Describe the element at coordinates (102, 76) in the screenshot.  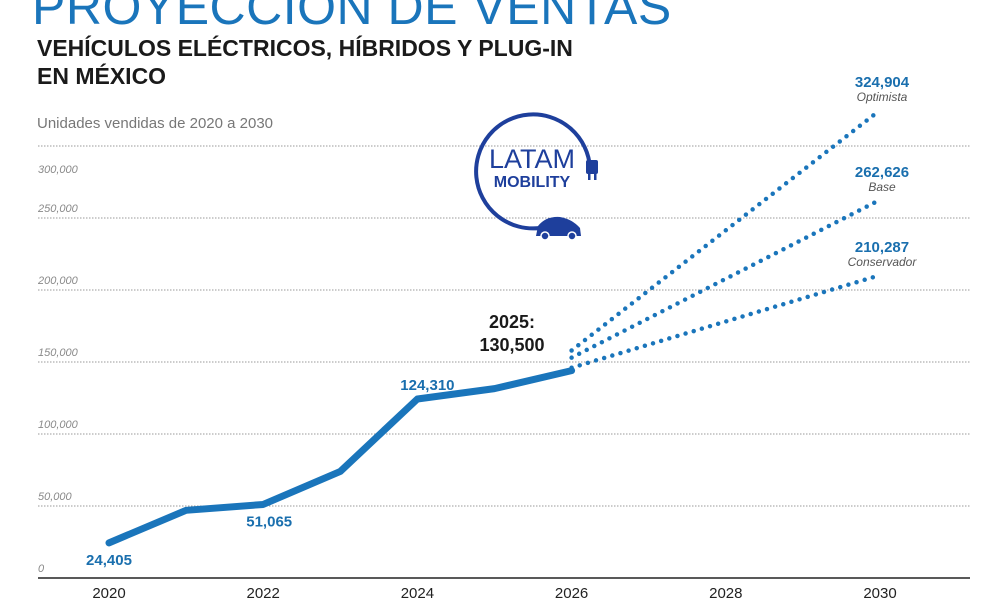
I see `subtitle-line-2: EN MÉXICO` at that location.